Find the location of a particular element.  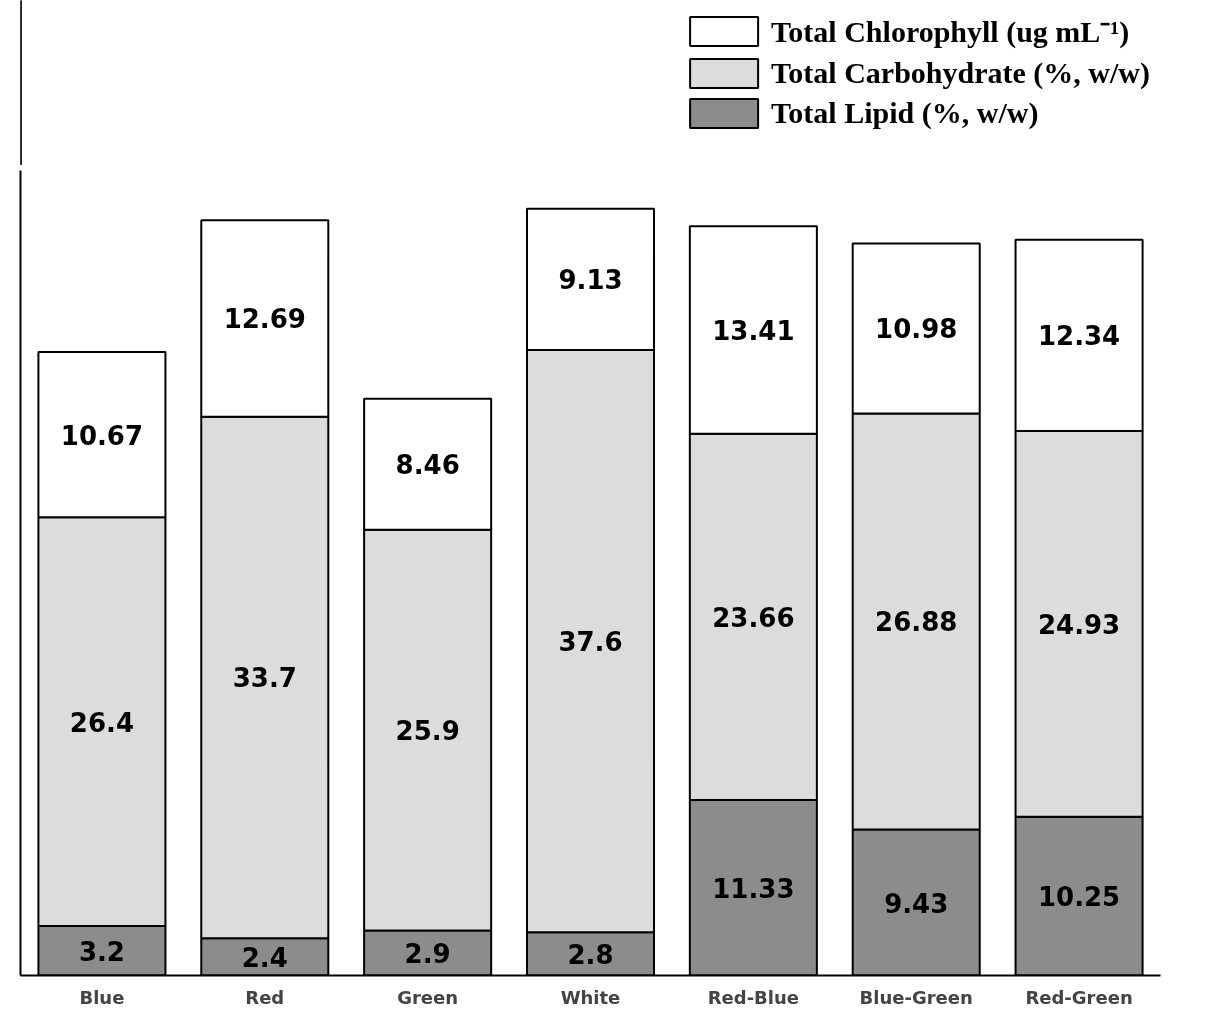

data-label: 33.7 is located at coordinates (264, 678).